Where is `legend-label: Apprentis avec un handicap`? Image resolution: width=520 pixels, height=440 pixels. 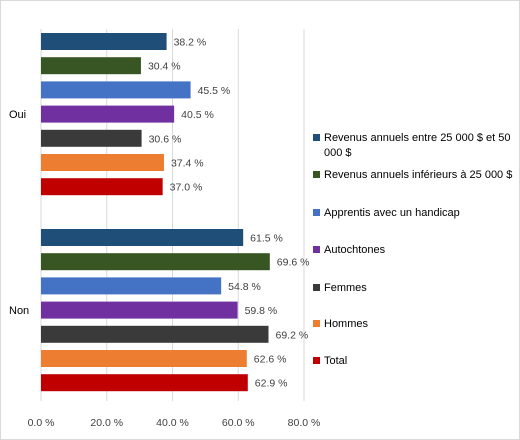 legend-label: Apprentis avec un handicap is located at coordinates (392, 213).